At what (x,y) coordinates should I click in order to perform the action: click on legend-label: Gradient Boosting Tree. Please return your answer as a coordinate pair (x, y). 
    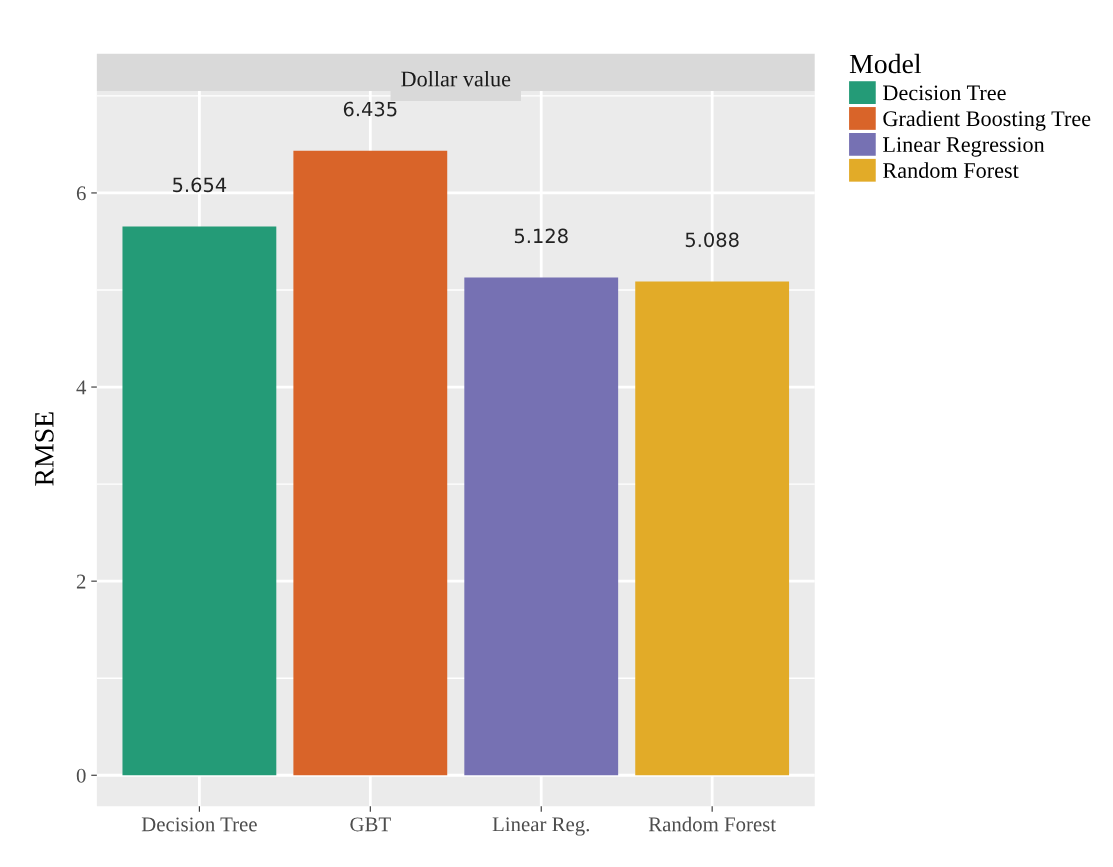
    Looking at the image, I should click on (987, 120).